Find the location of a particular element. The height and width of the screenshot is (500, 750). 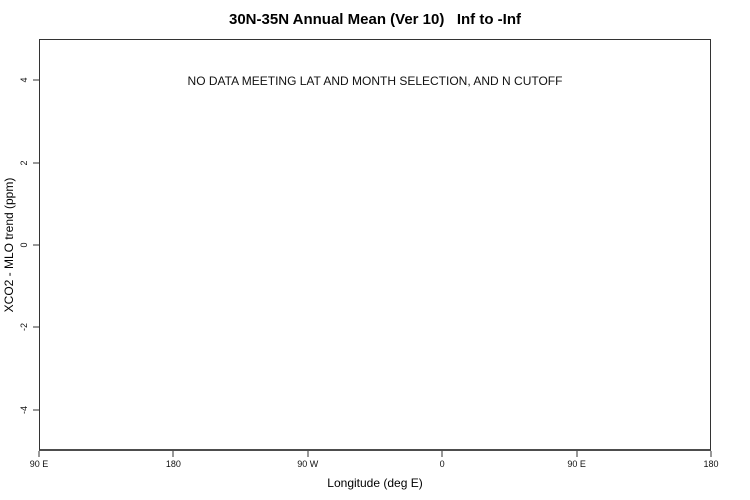

x-axis-label: Longitude (deg E) is located at coordinates (375, 483).